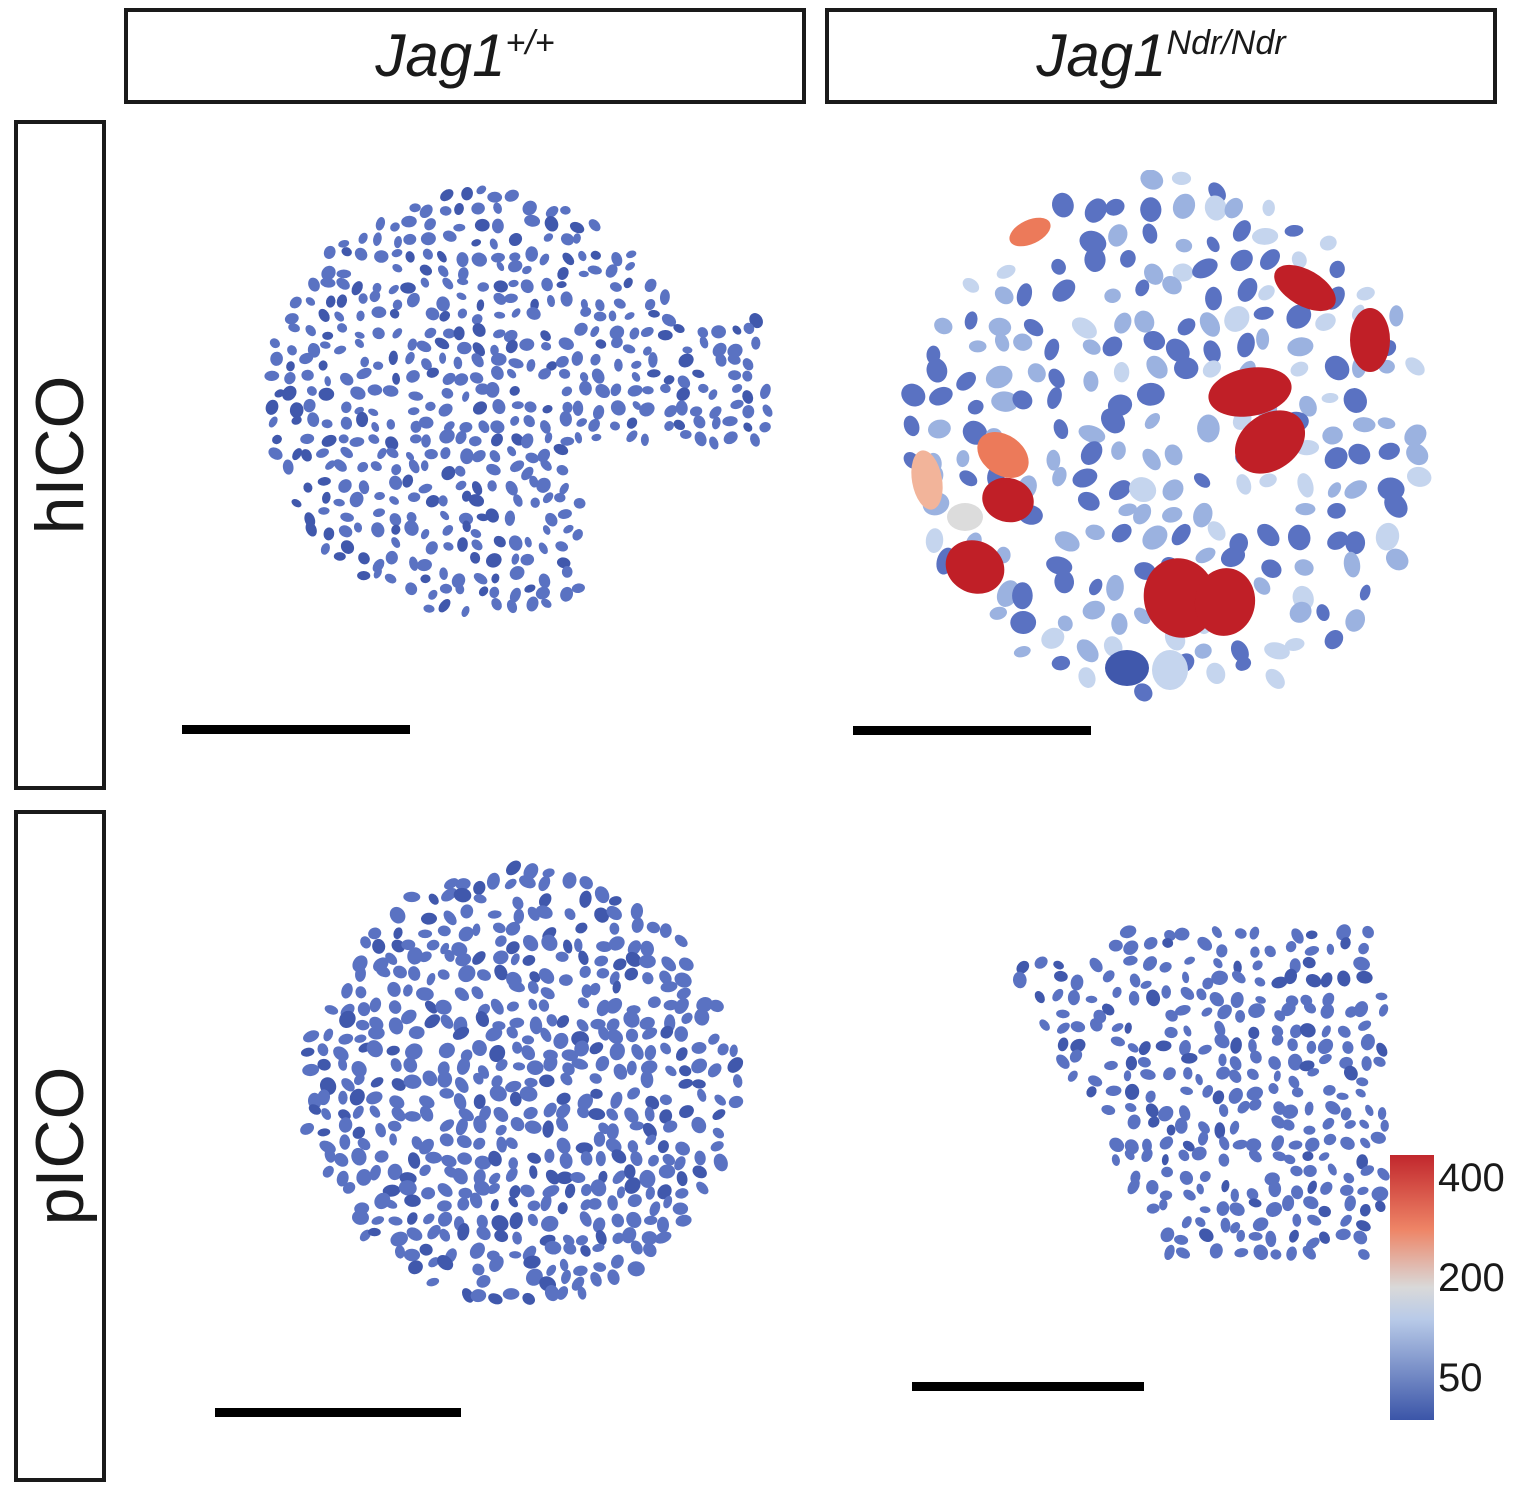 This screenshot has width=1532, height=1486. Describe the element at coordinates (522, 1082) in the screenshot. I see `panel-pico-wildtype` at that location.